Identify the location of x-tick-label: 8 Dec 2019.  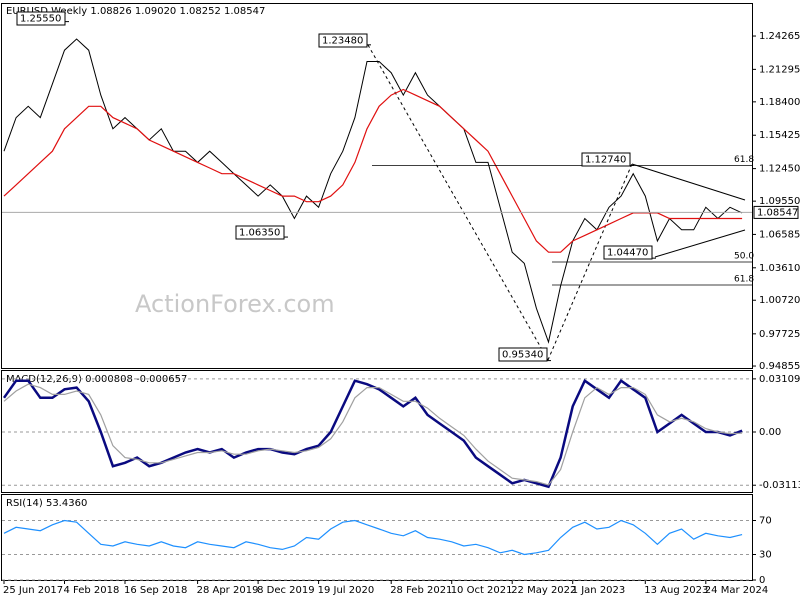
(286, 590).